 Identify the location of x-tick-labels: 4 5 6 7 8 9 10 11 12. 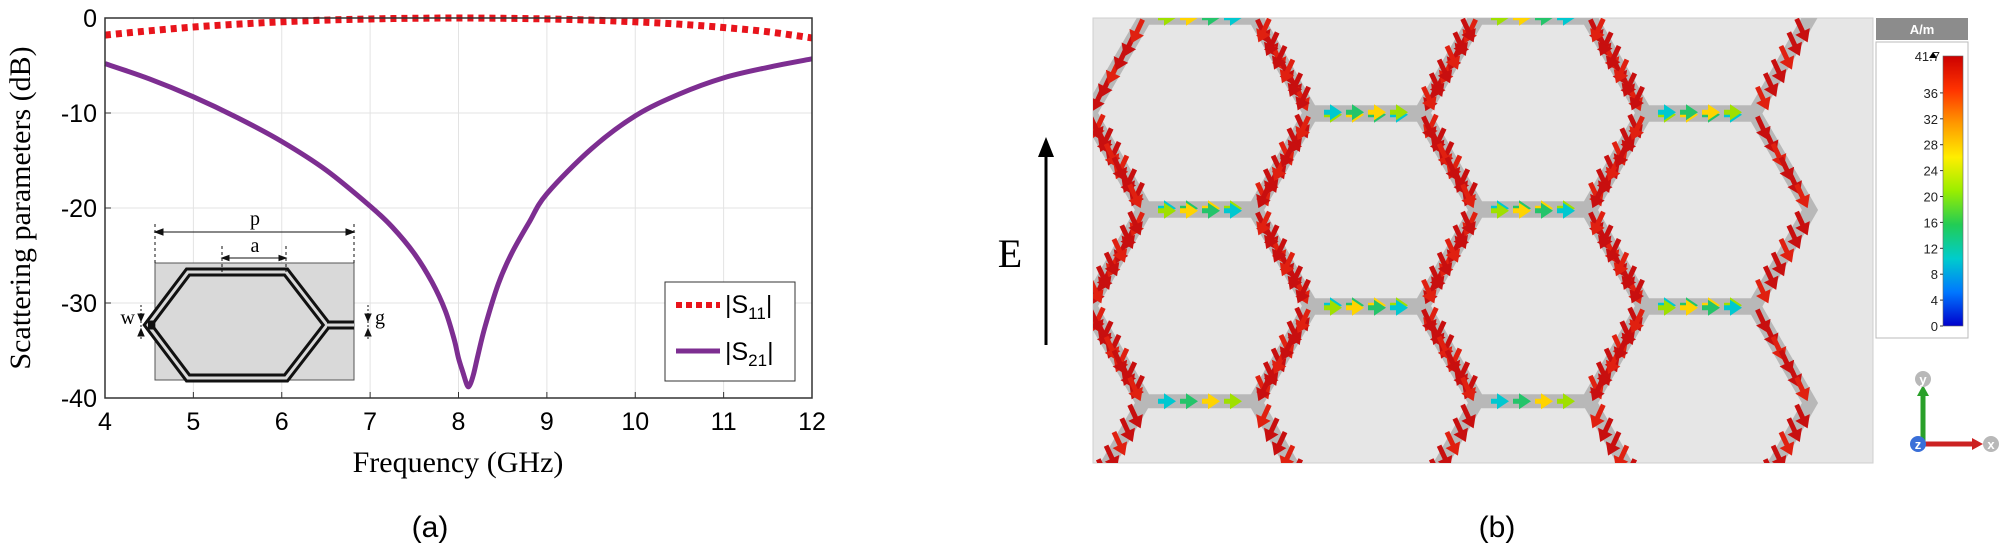
(462, 422).